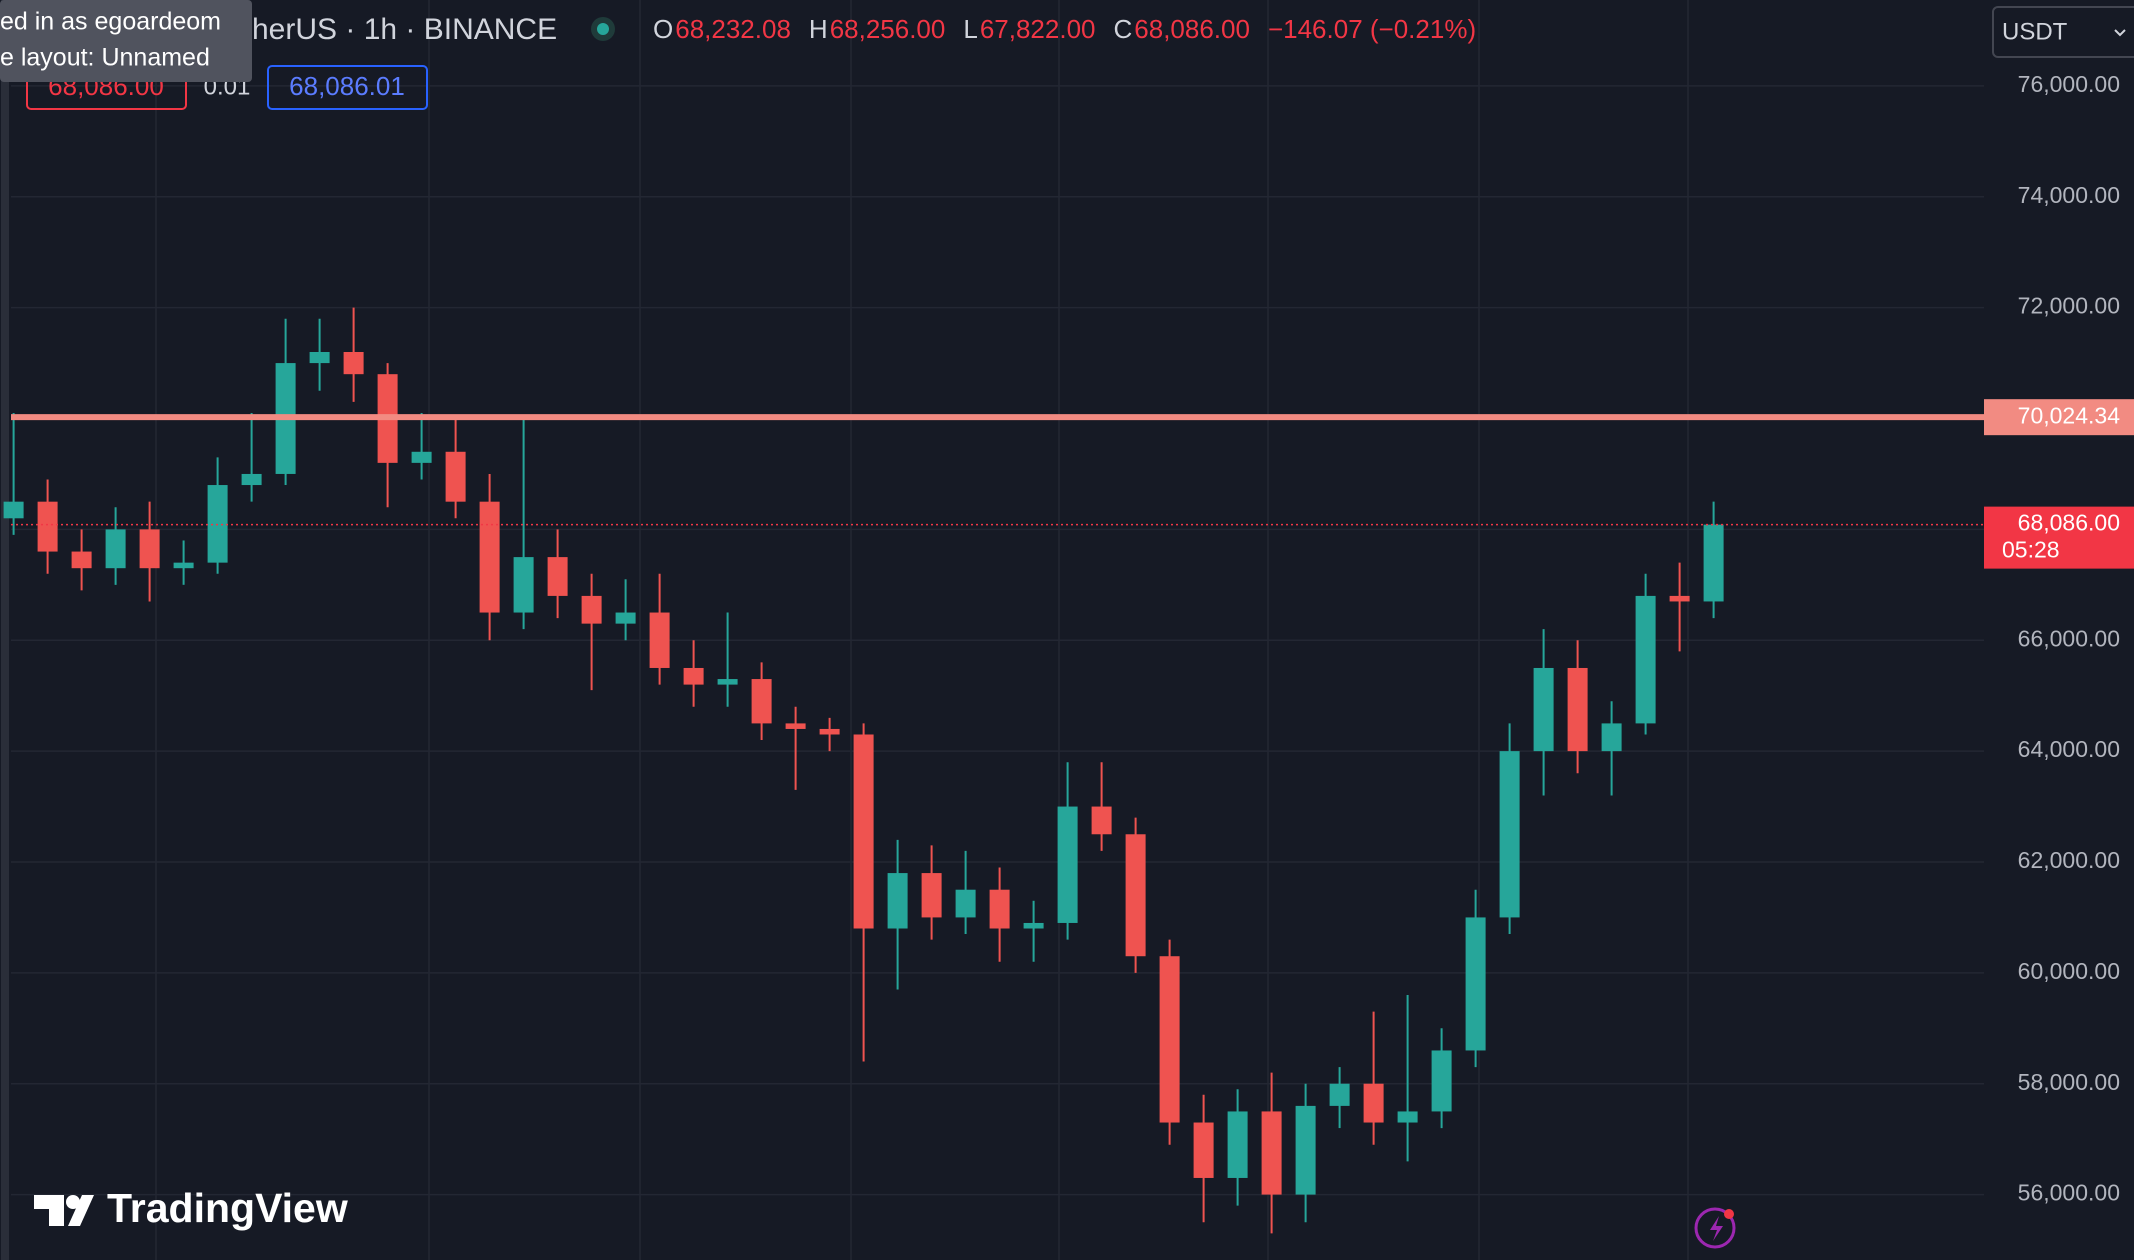 This screenshot has height=1260, width=2134. I want to click on badge, so click(1729, 1214).